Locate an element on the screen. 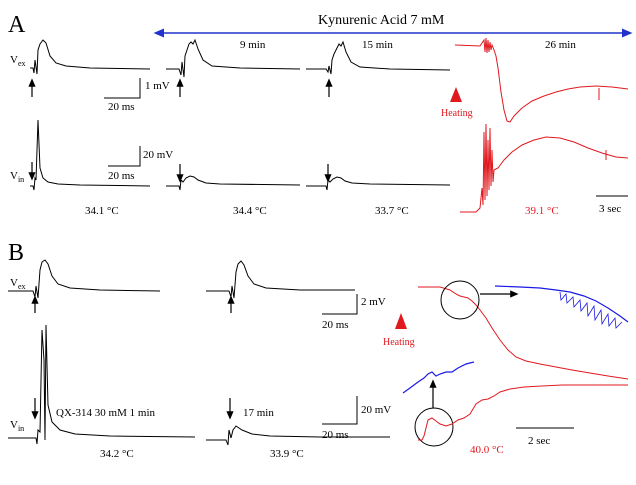 This screenshot has height=485, width=636. qx314-label: QX-314 30 mM 1 min is located at coordinates (106, 413).